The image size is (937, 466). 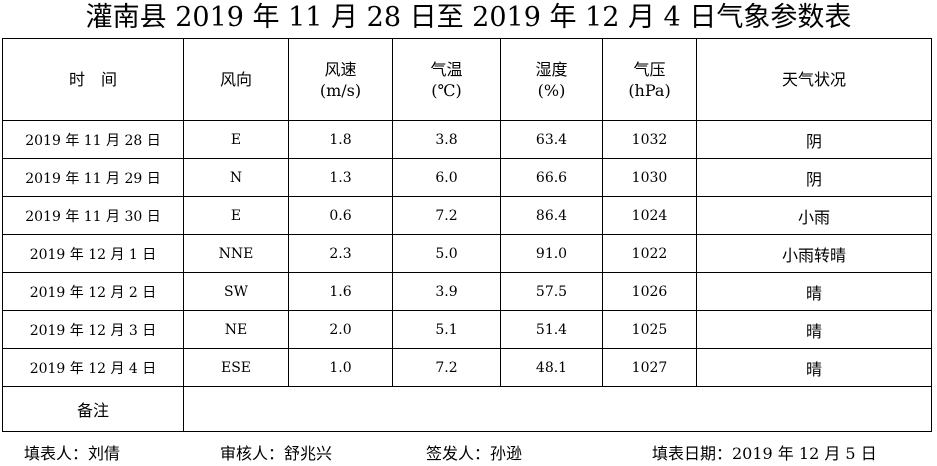 What do you see at coordinates (236, 253) in the screenshot?
I see `cell-wind-direction: NNE` at bounding box center [236, 253].